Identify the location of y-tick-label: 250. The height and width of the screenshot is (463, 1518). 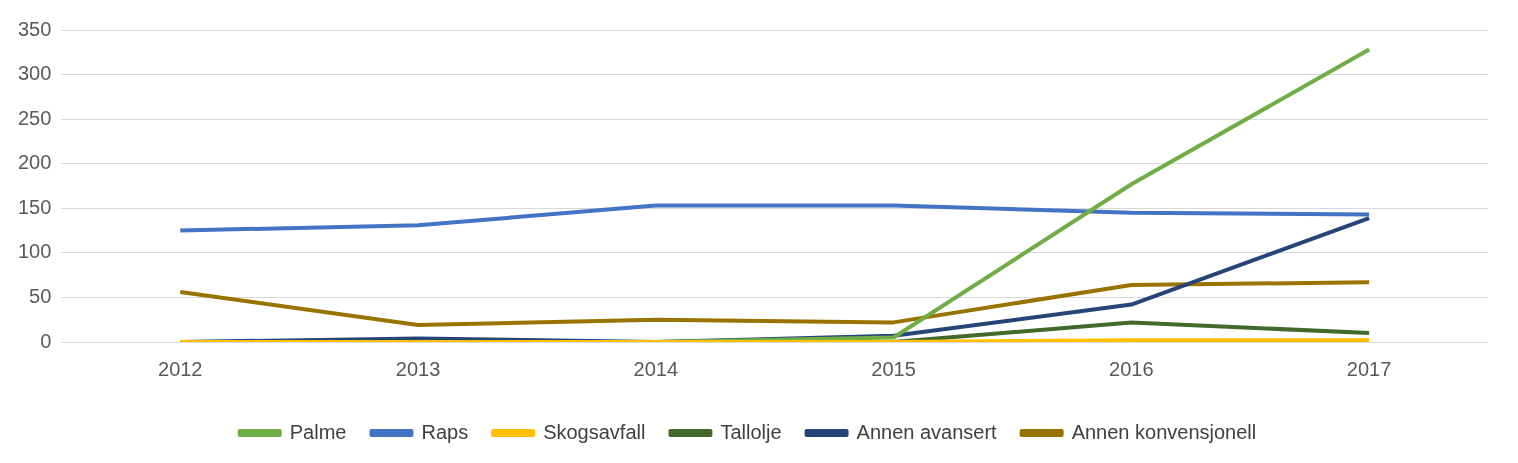
(34, 117).